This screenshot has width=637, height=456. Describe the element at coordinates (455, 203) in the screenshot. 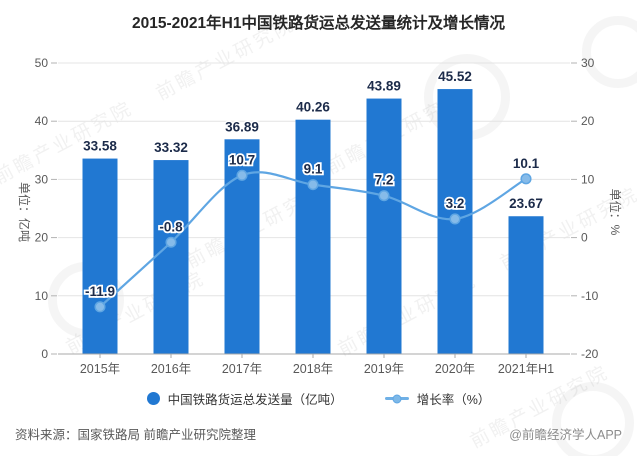

I see `line-value-label: 3.2` at that location.